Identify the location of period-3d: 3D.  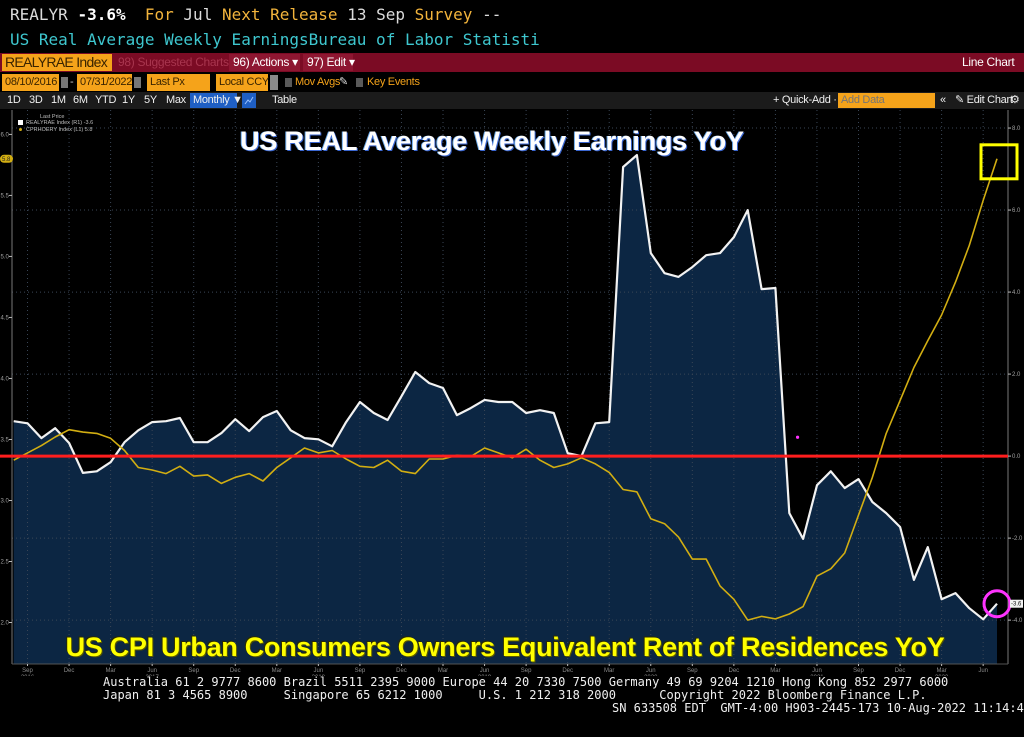
(36, 100).